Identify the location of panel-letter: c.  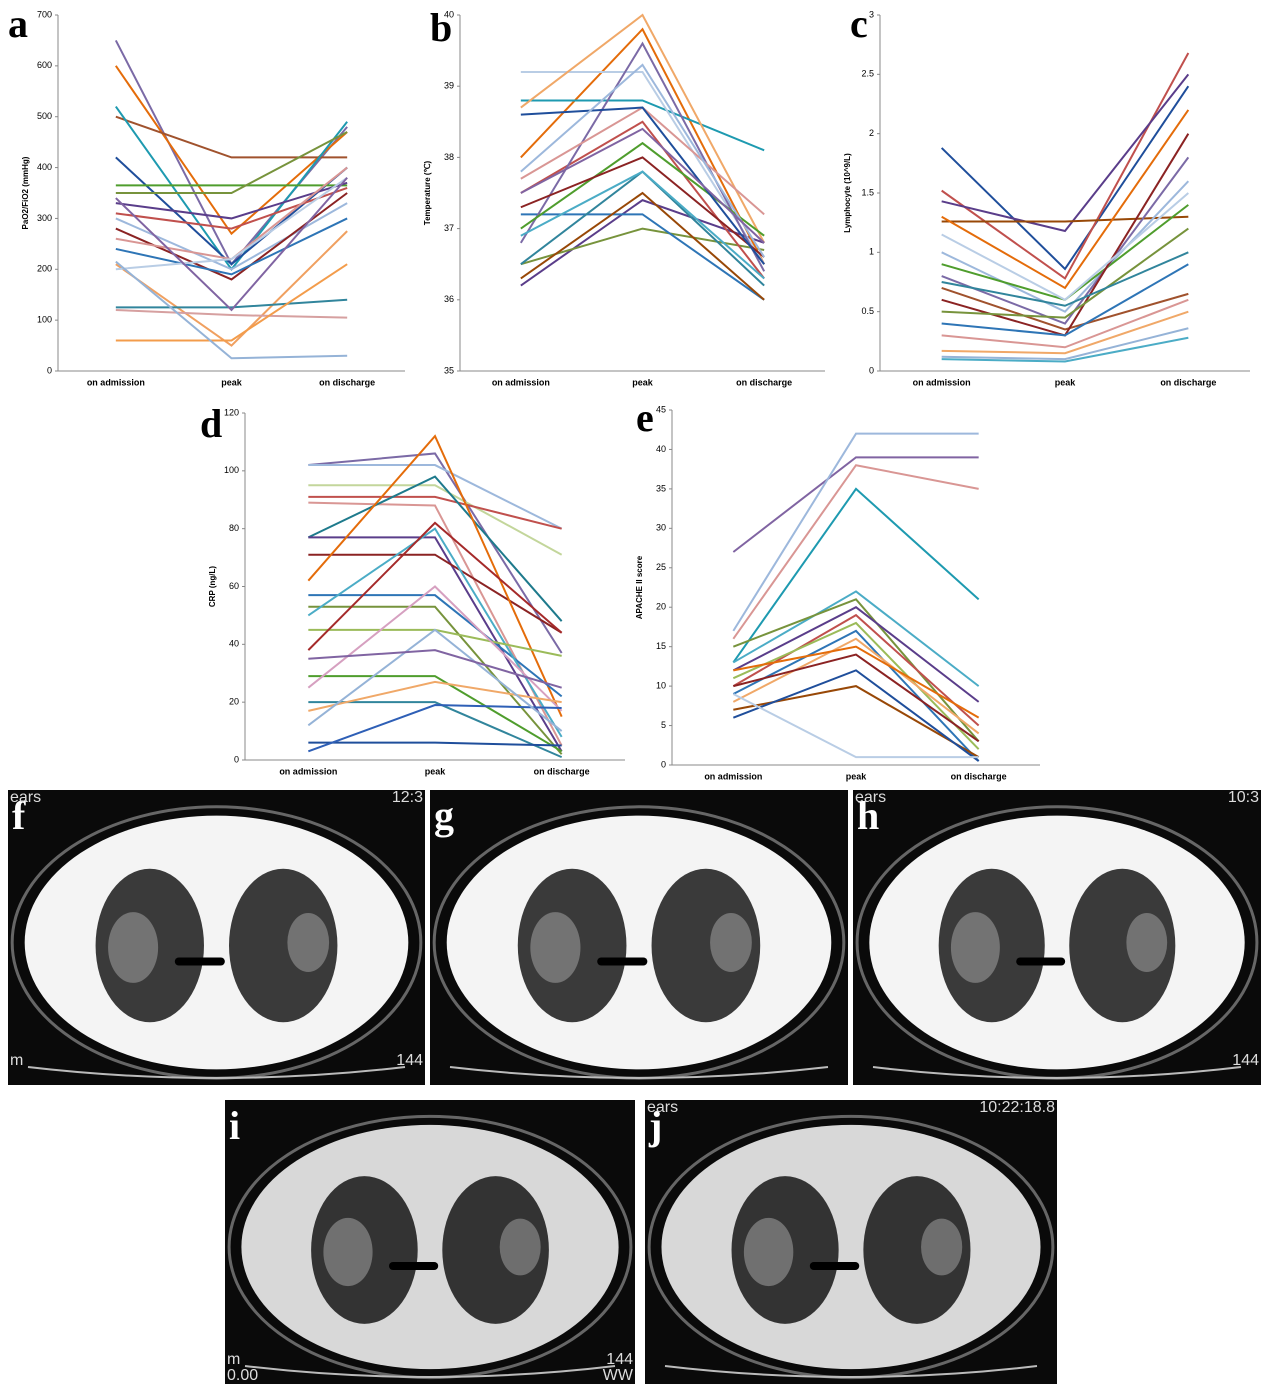
(859, 23).